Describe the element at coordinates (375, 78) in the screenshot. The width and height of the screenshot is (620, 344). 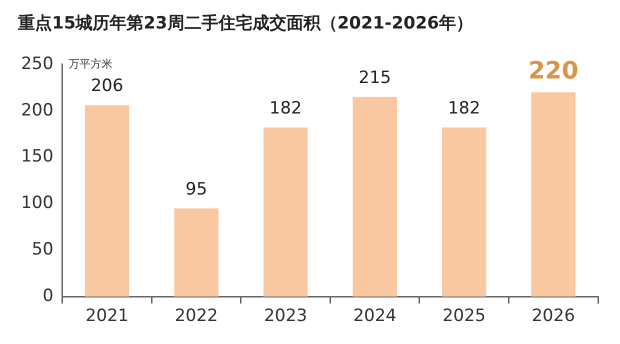
I see `data-label: 215` at that location.